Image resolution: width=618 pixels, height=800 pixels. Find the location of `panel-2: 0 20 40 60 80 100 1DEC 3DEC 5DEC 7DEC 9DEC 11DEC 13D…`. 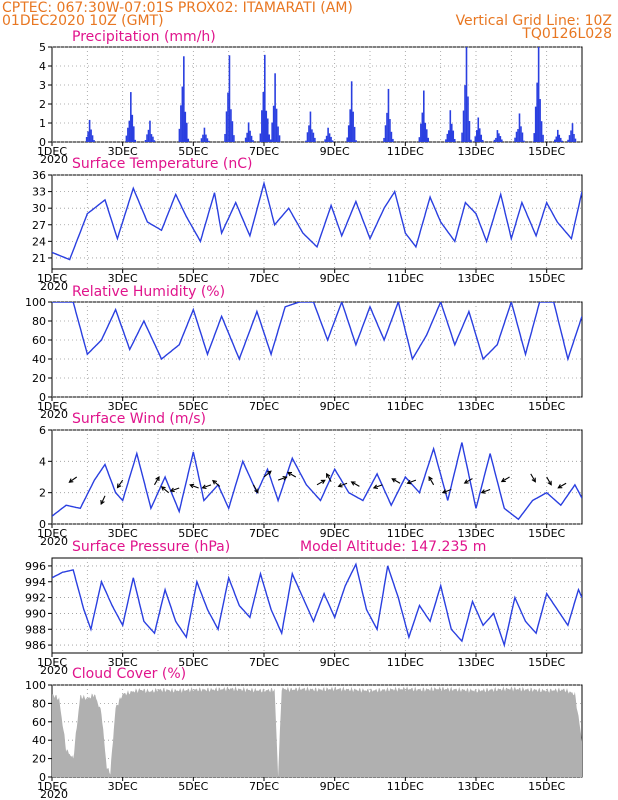

panel-2: 0 20 40 60 80 100 1DEC 3DEC 5DEC 7DEC 9DEC 11DEC 13D… is located at coordinates (304, 358).